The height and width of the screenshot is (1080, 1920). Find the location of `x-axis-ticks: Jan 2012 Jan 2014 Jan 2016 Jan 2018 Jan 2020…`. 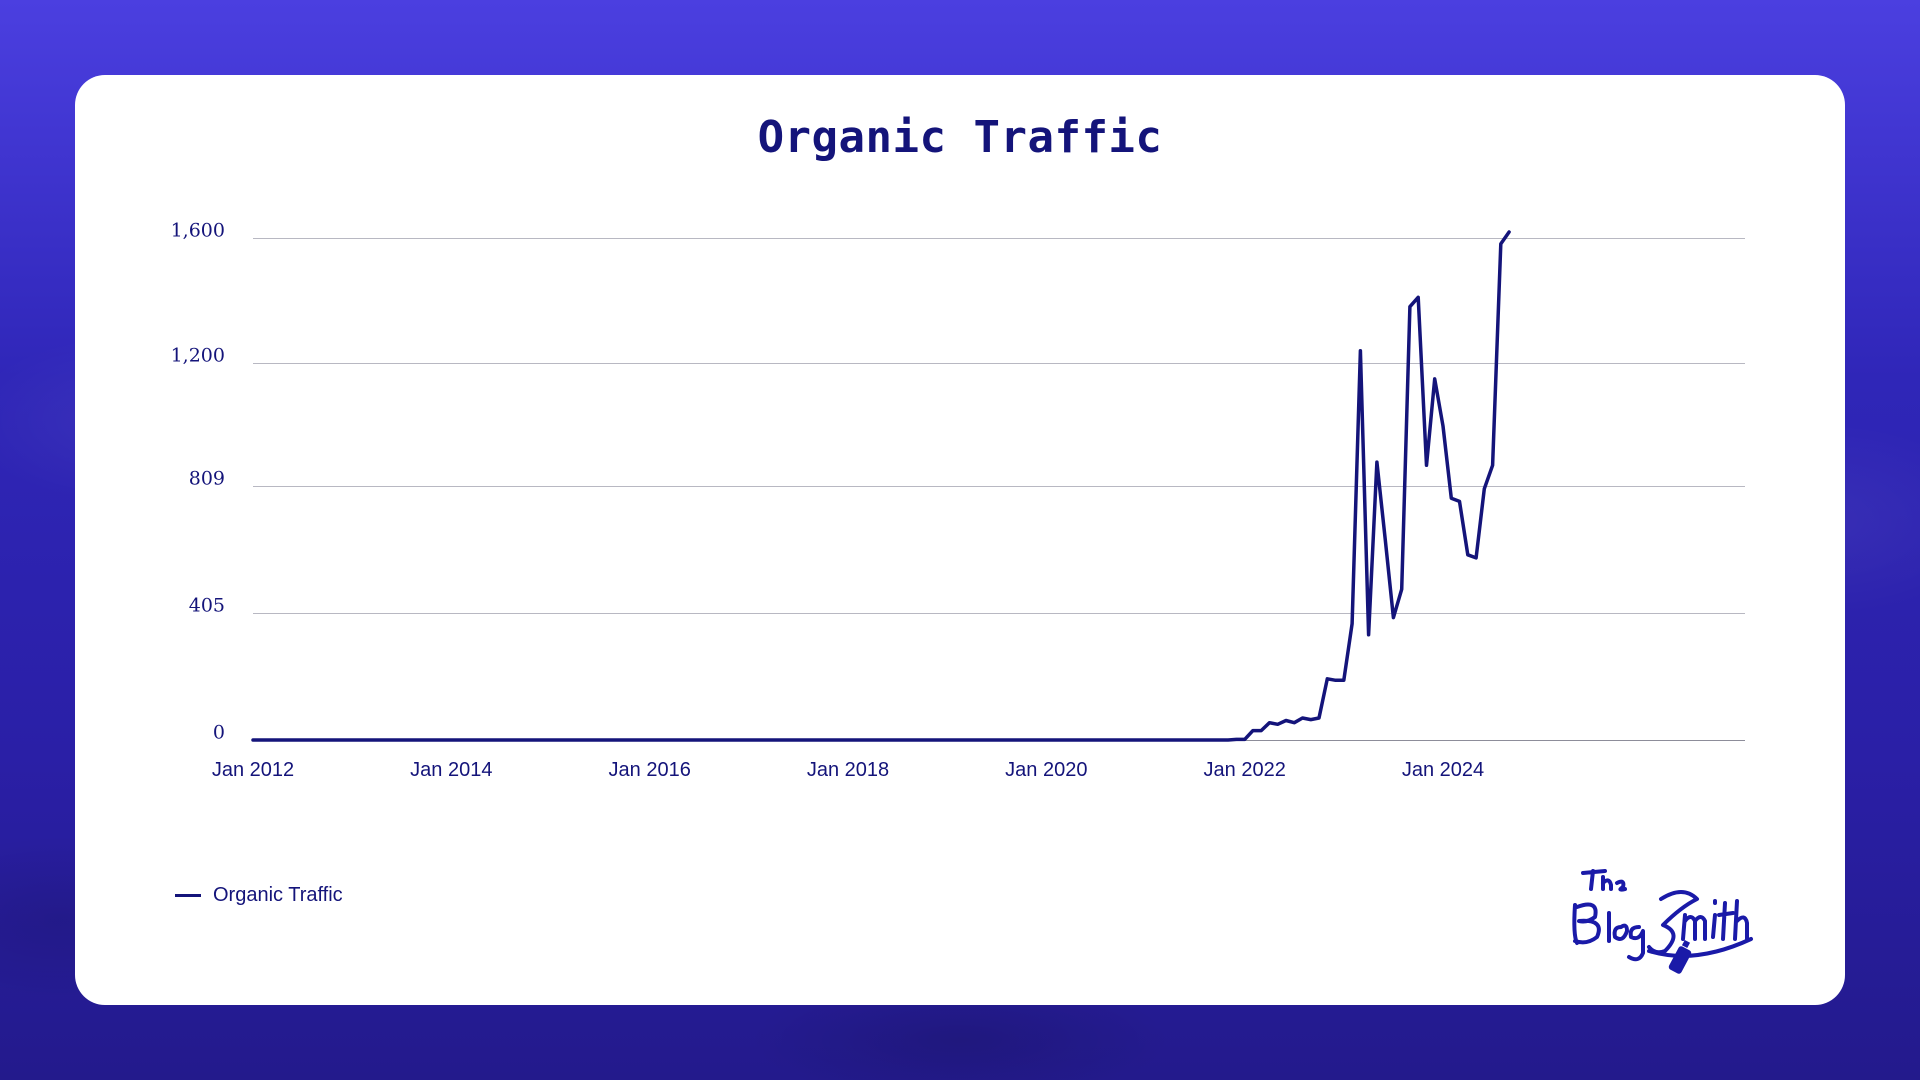

x-axis-ticks: Jan 2012 Jan 2014 Jan 2016 Jan 2018 Jan 2020… is located at coordinates (848, 770).